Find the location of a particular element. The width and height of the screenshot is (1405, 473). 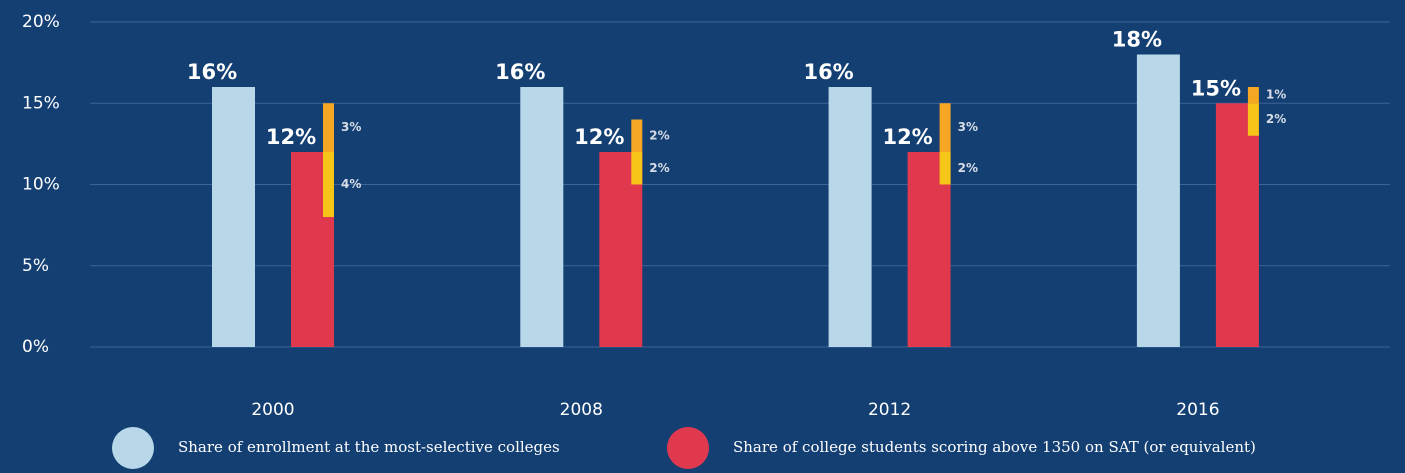

y-tick-label: 0% is located at coordinates (35, 347).